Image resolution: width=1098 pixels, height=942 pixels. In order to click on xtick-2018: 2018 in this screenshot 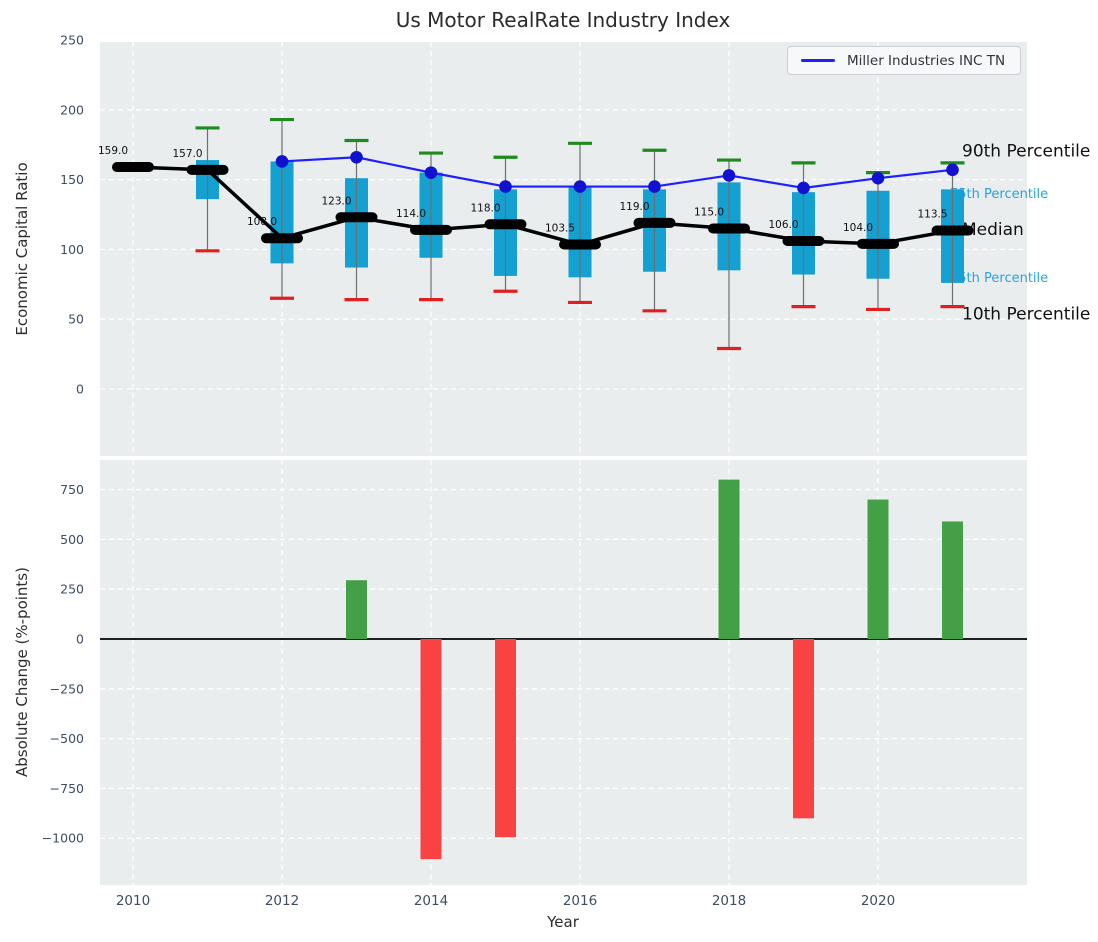, I will do `click(729, 901)`.